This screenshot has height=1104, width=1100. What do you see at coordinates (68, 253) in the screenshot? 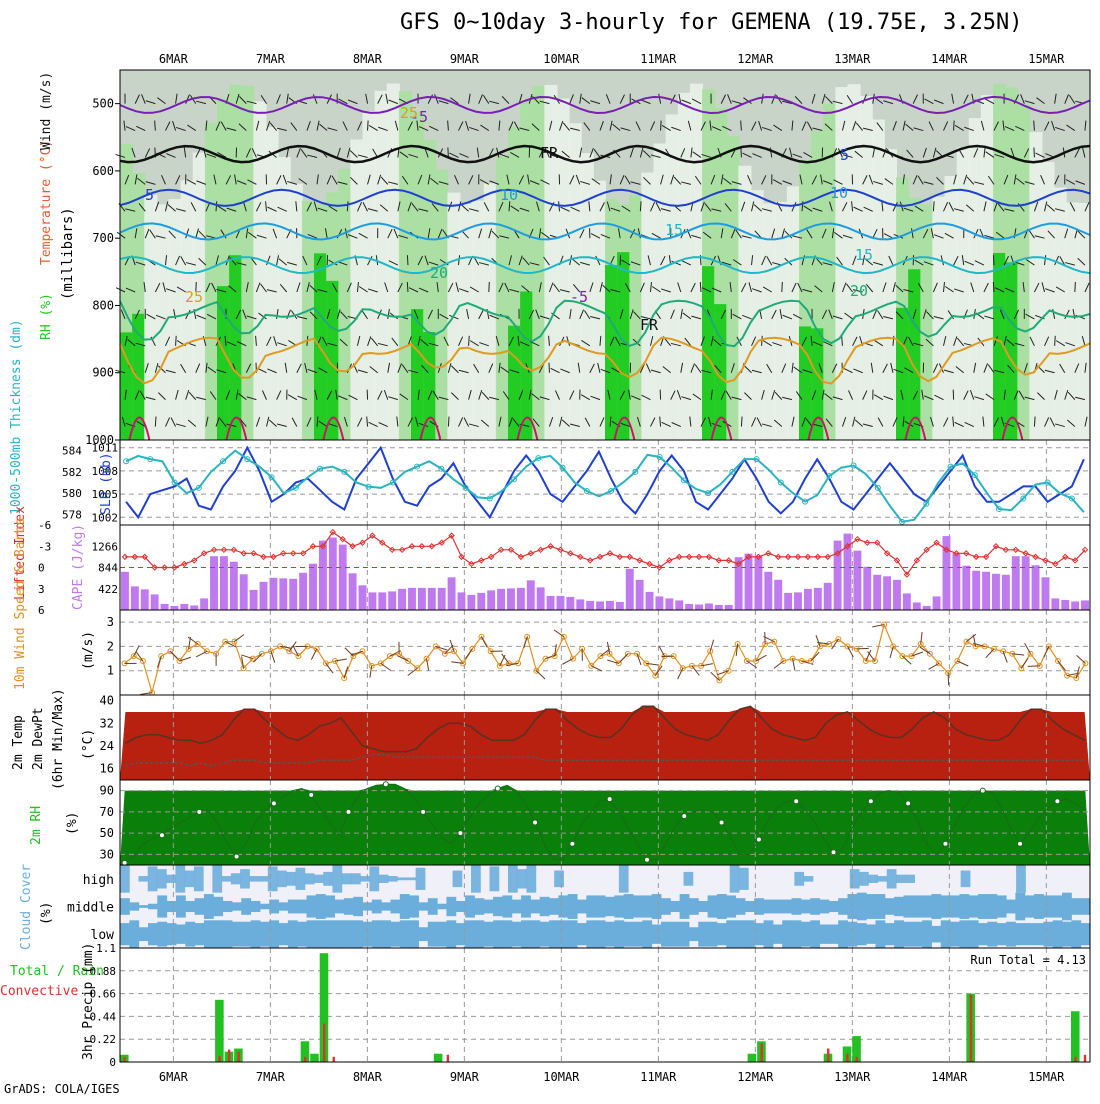
I see `profile-y-label: (millibars)` at bounding box center [68, 253].